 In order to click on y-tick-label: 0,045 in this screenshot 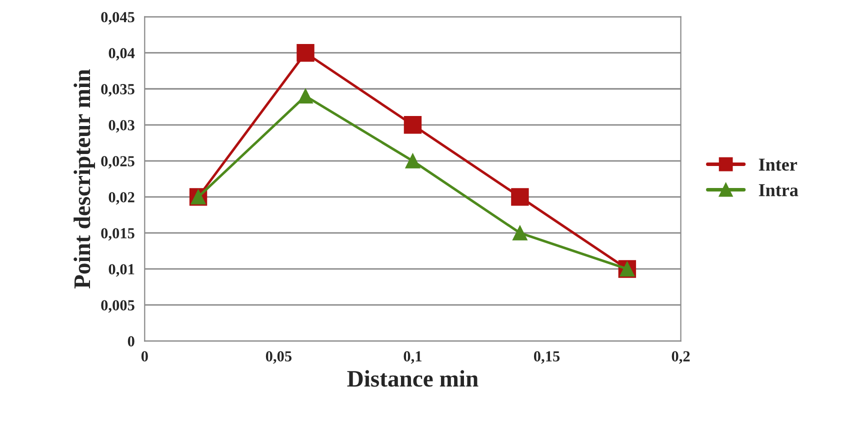, I will do `click(117, 18)`.